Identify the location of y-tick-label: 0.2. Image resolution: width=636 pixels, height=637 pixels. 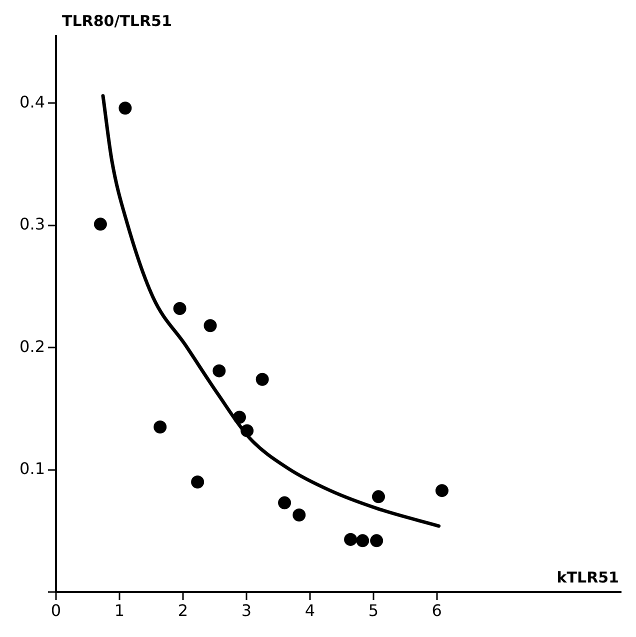
(32, 346).